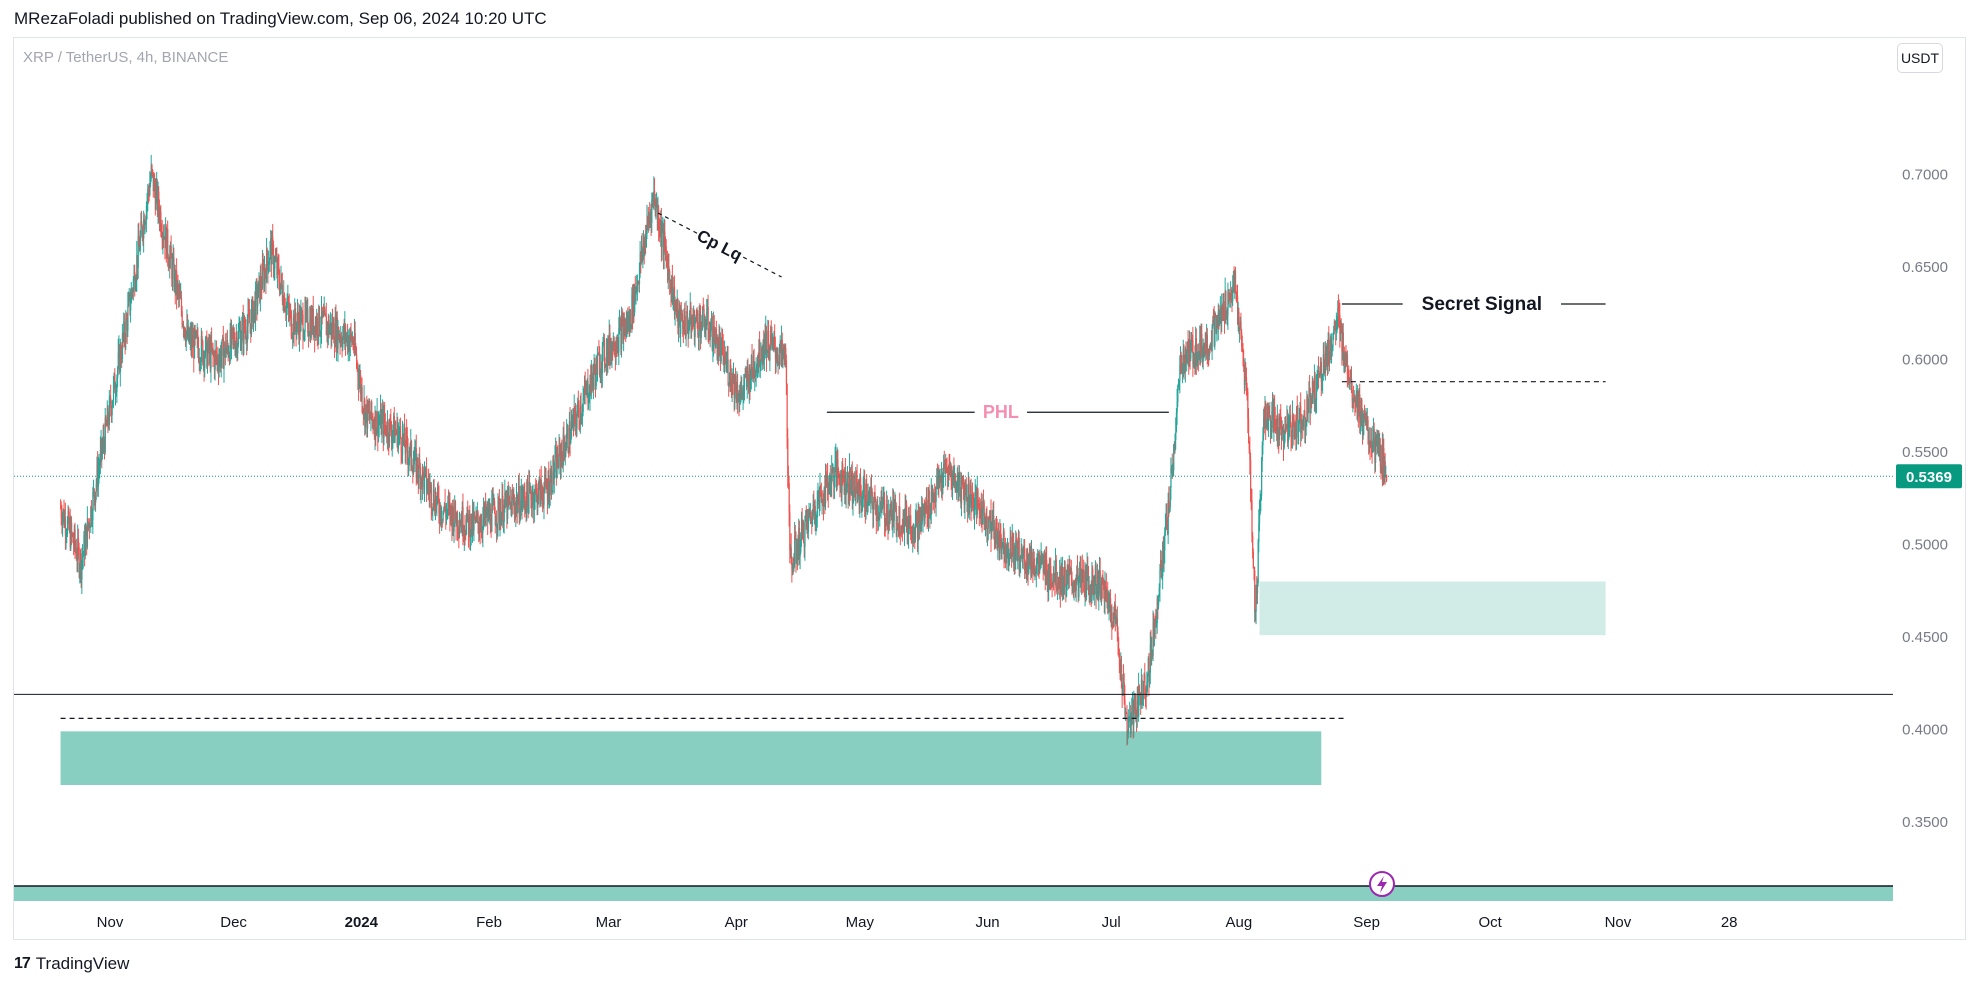  What do you see at coordinates (1920, 58) in the screenshot?
I see `currency-button: USDT` at bounding box center [1920, 58].